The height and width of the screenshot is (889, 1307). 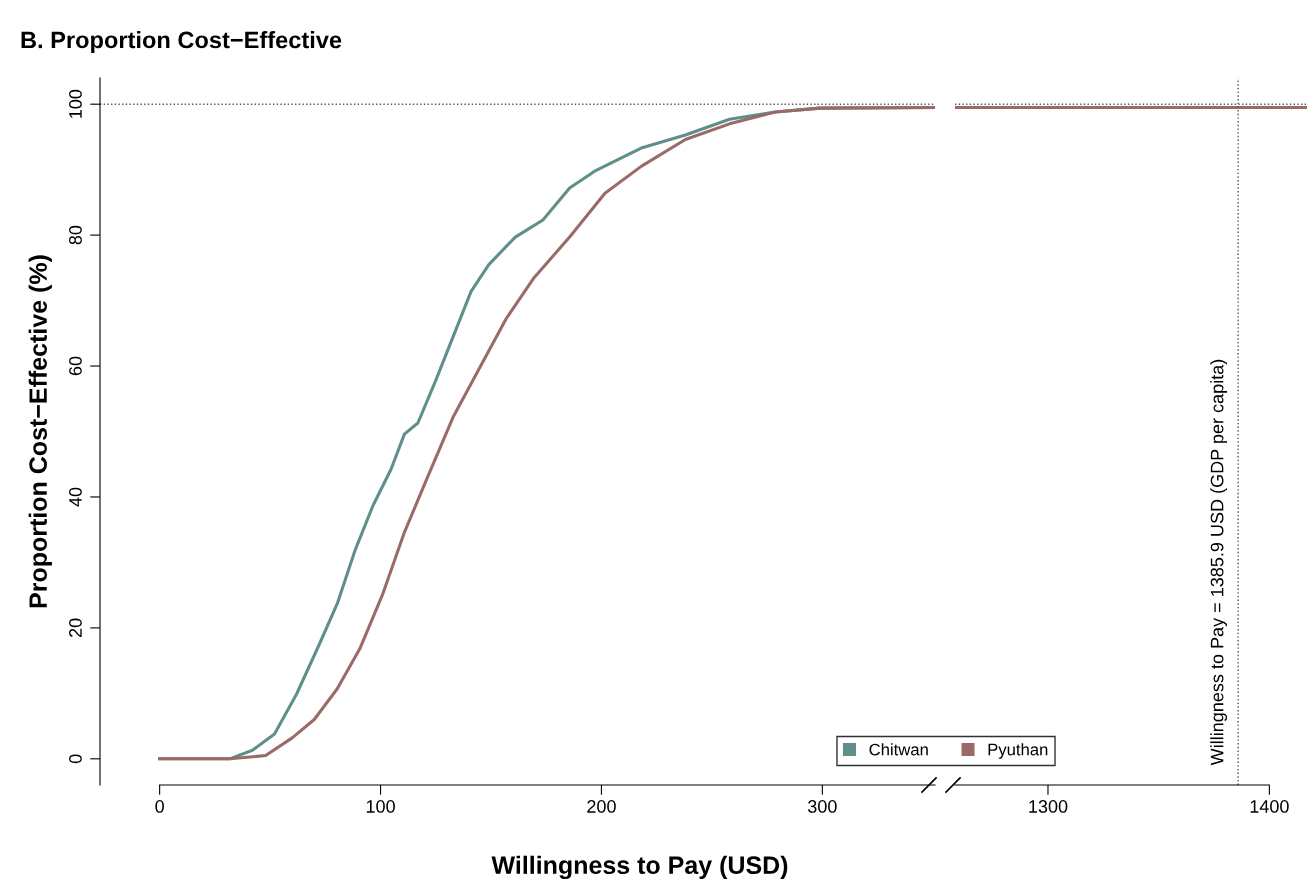 I want to click on y-axis-title: Proportion Cost−Effective (%), so click(x=40, y=431).